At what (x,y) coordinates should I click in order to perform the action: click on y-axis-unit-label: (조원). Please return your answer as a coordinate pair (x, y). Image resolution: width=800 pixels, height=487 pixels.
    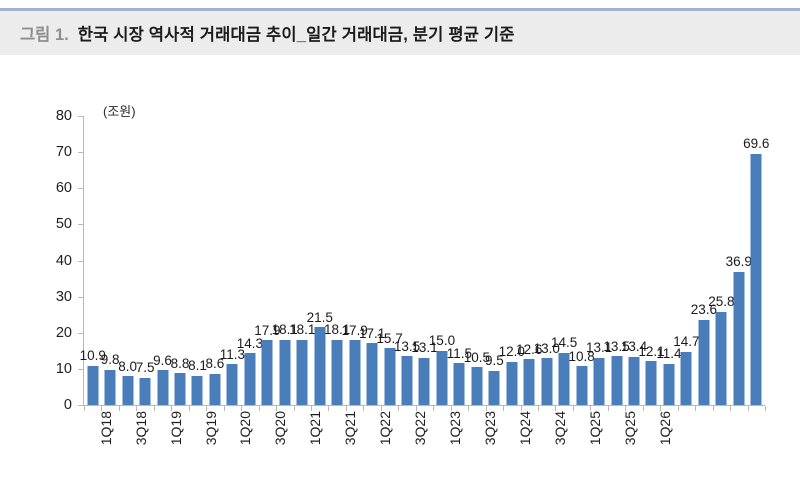
    Looking at the image, I should click on (119, 111).